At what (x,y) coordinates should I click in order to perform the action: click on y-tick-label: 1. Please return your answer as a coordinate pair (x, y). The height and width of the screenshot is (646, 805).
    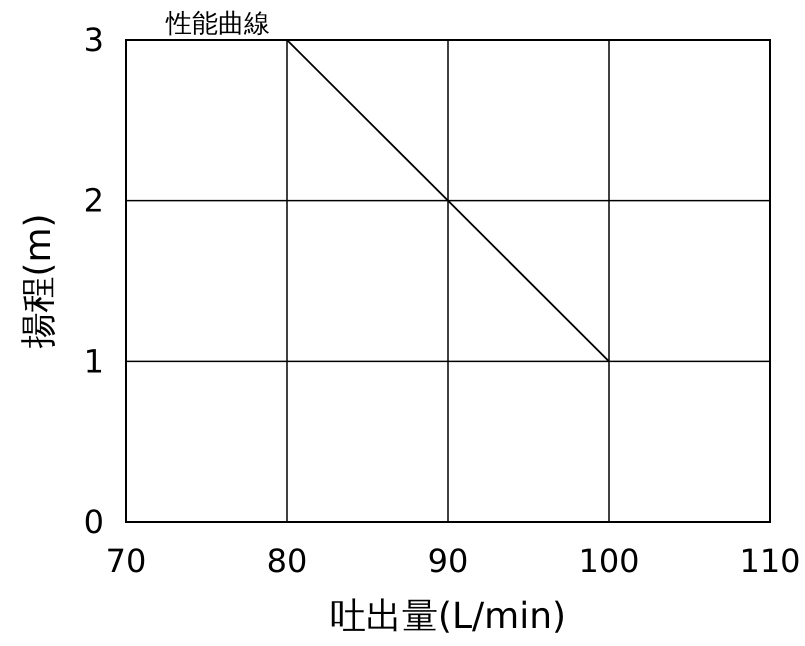
    Looking at the image, I should click on (94, 361).